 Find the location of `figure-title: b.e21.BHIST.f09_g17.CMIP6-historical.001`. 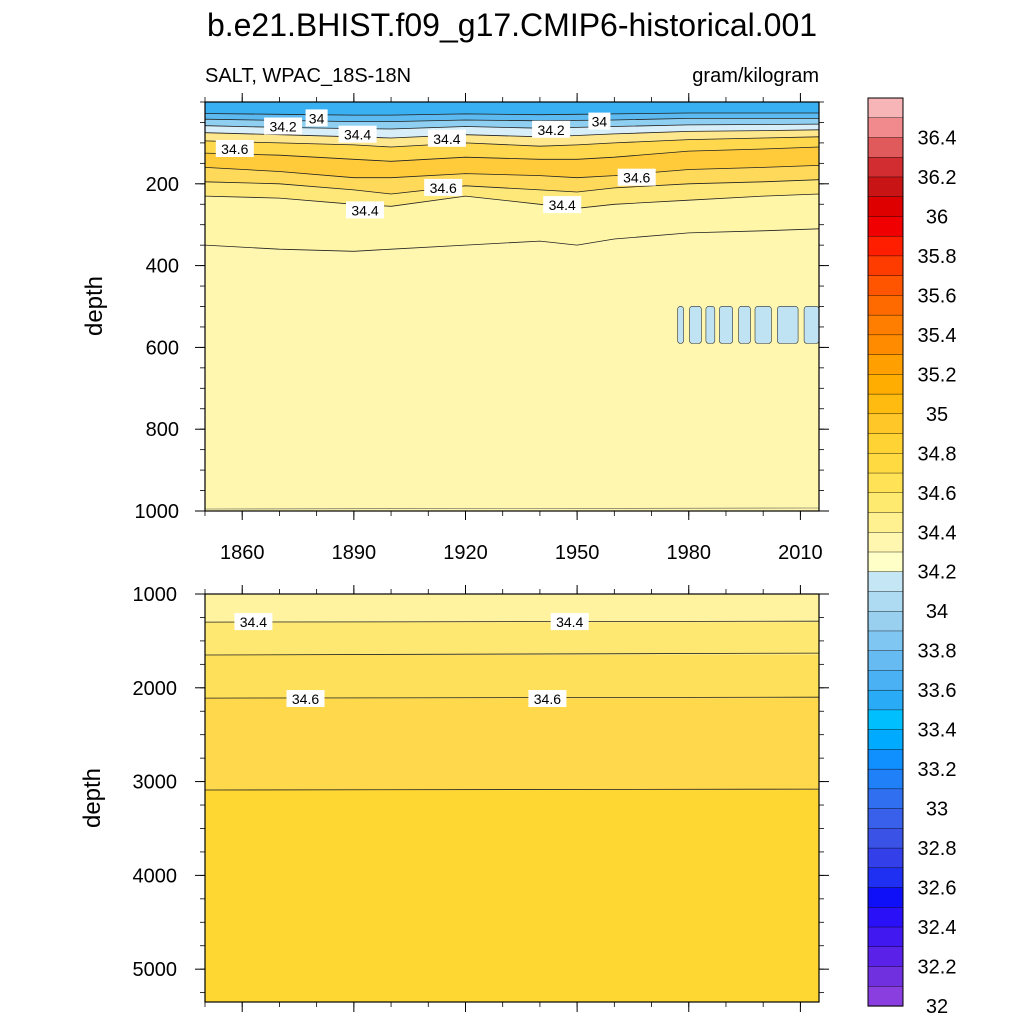

figure-title: b.e21.BHIST.f09_g17.CMIP6-historical.001 is located at coordinates (512, 25).